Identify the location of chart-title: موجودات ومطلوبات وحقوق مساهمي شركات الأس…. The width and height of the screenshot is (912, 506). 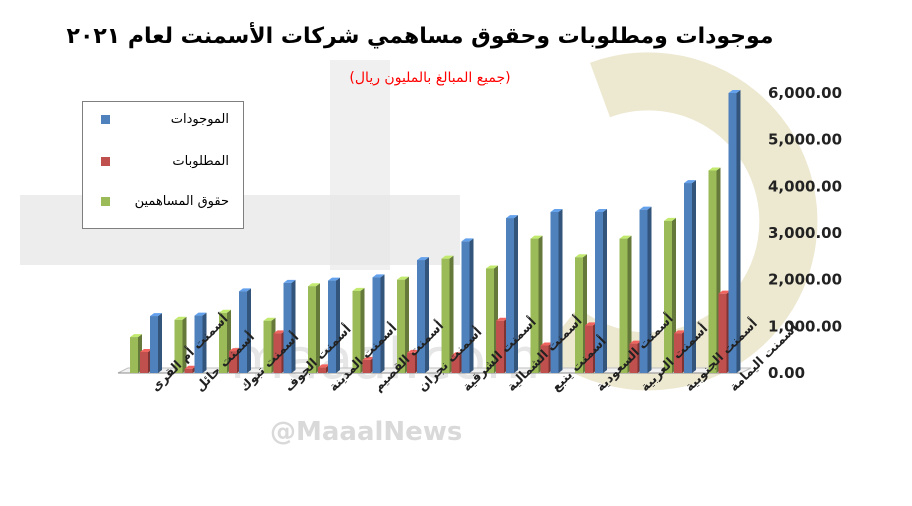
(420, 36).